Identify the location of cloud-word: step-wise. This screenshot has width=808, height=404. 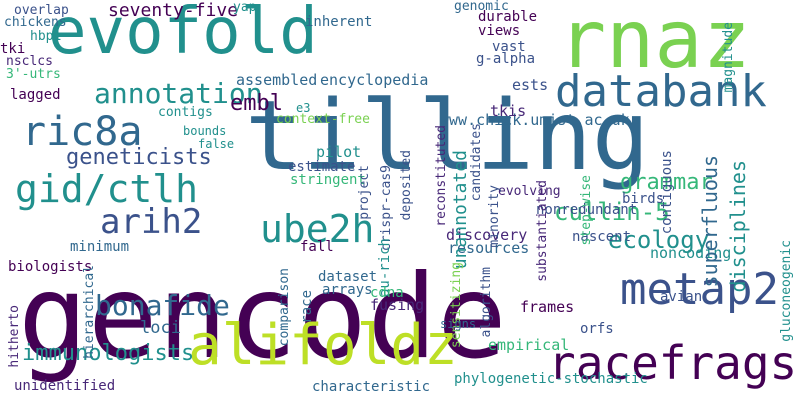
(586, 210).